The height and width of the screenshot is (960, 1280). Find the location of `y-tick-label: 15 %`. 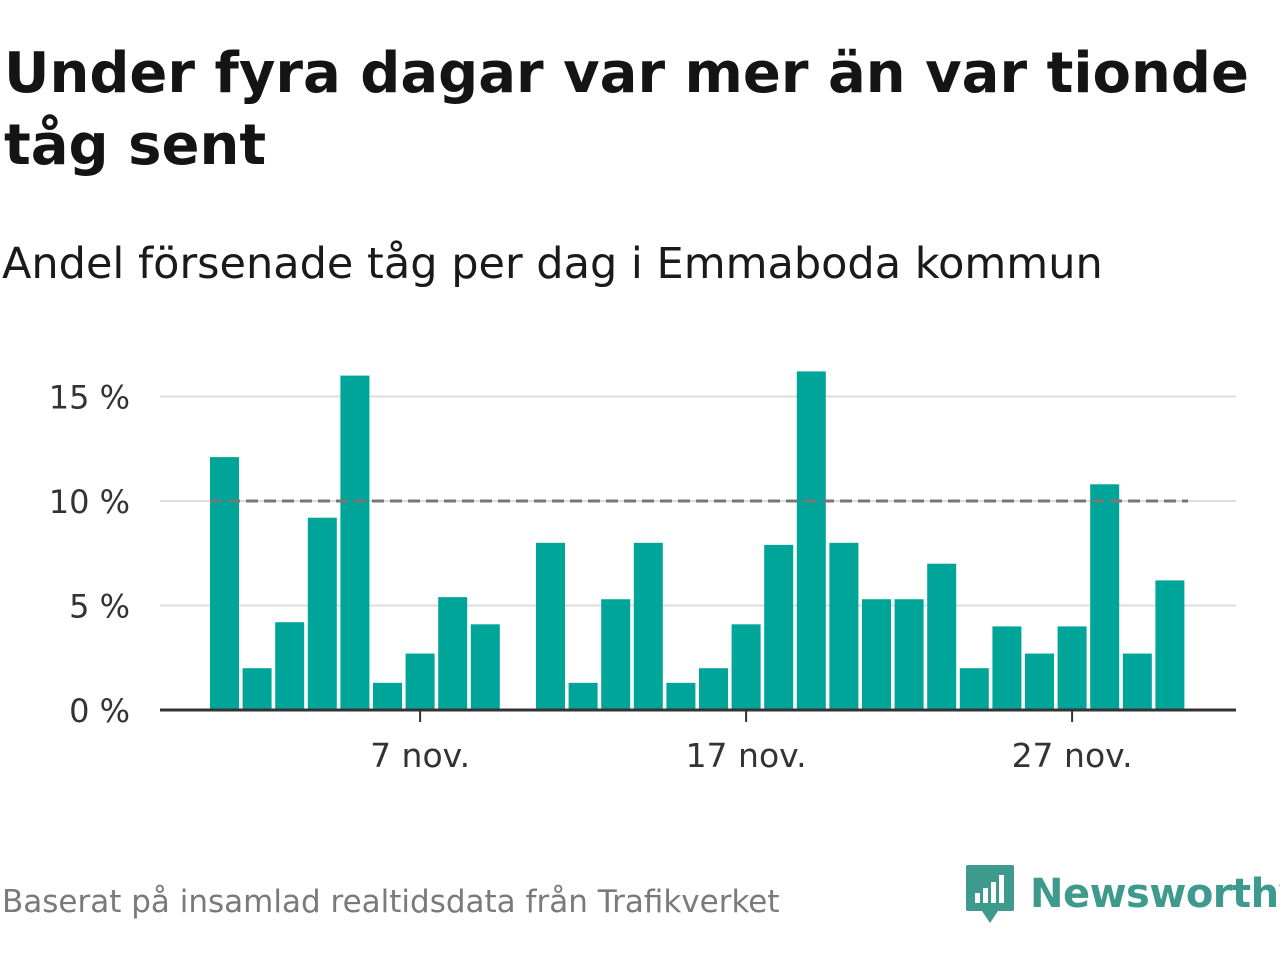

y-tick-label: 15 % is located at coordinates (89, 398).